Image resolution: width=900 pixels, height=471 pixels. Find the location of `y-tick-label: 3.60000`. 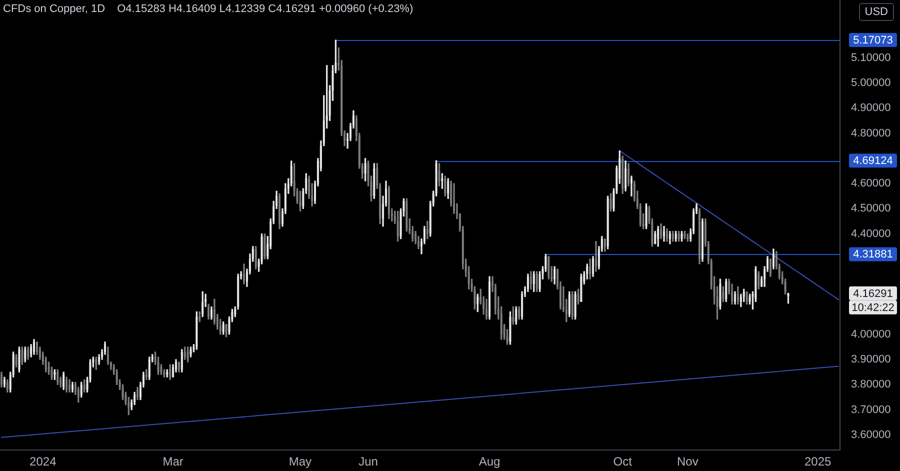

y-tick-label: 3.60000 is located at coordinates (871, 434).